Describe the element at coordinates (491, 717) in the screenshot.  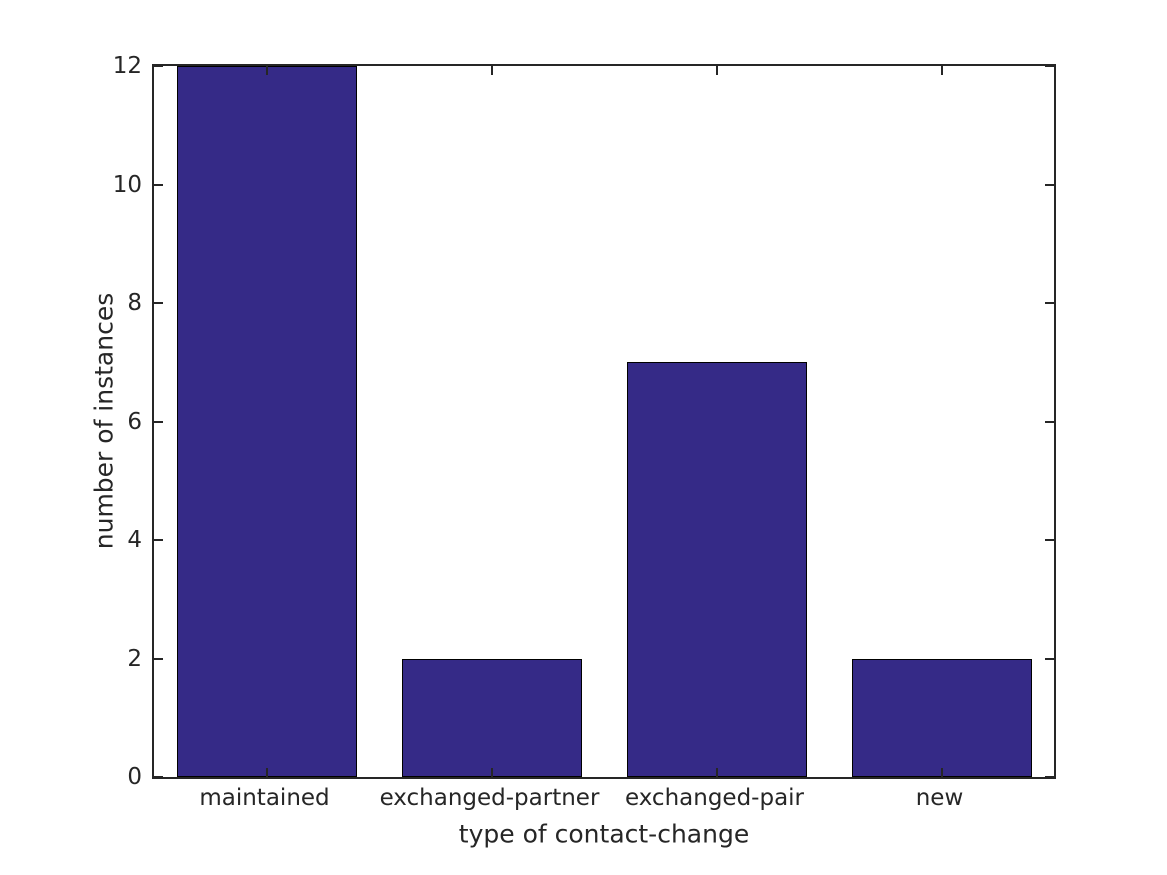
I see `bar-exchanged-partner` at that location.